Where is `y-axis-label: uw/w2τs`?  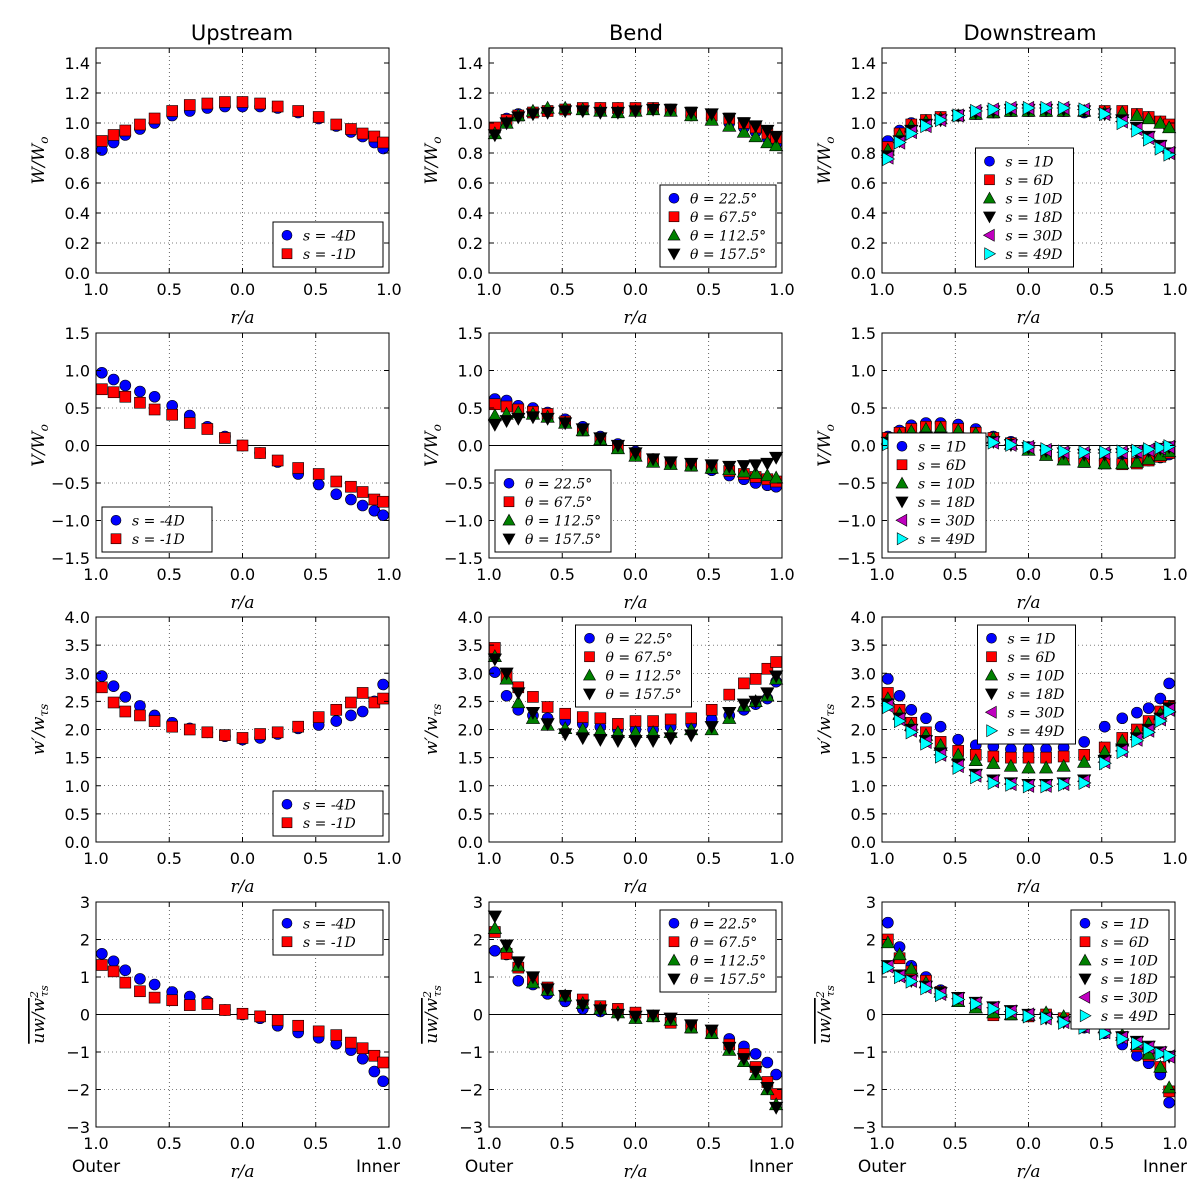
y-axis-label: uw/w2τs is located at coordinates (432, 1014).